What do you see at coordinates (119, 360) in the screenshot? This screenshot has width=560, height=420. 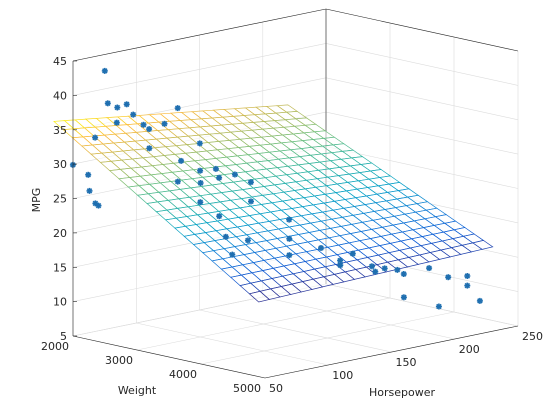 I see `x-tick-label: 3000` at bounding box center [119, 360].